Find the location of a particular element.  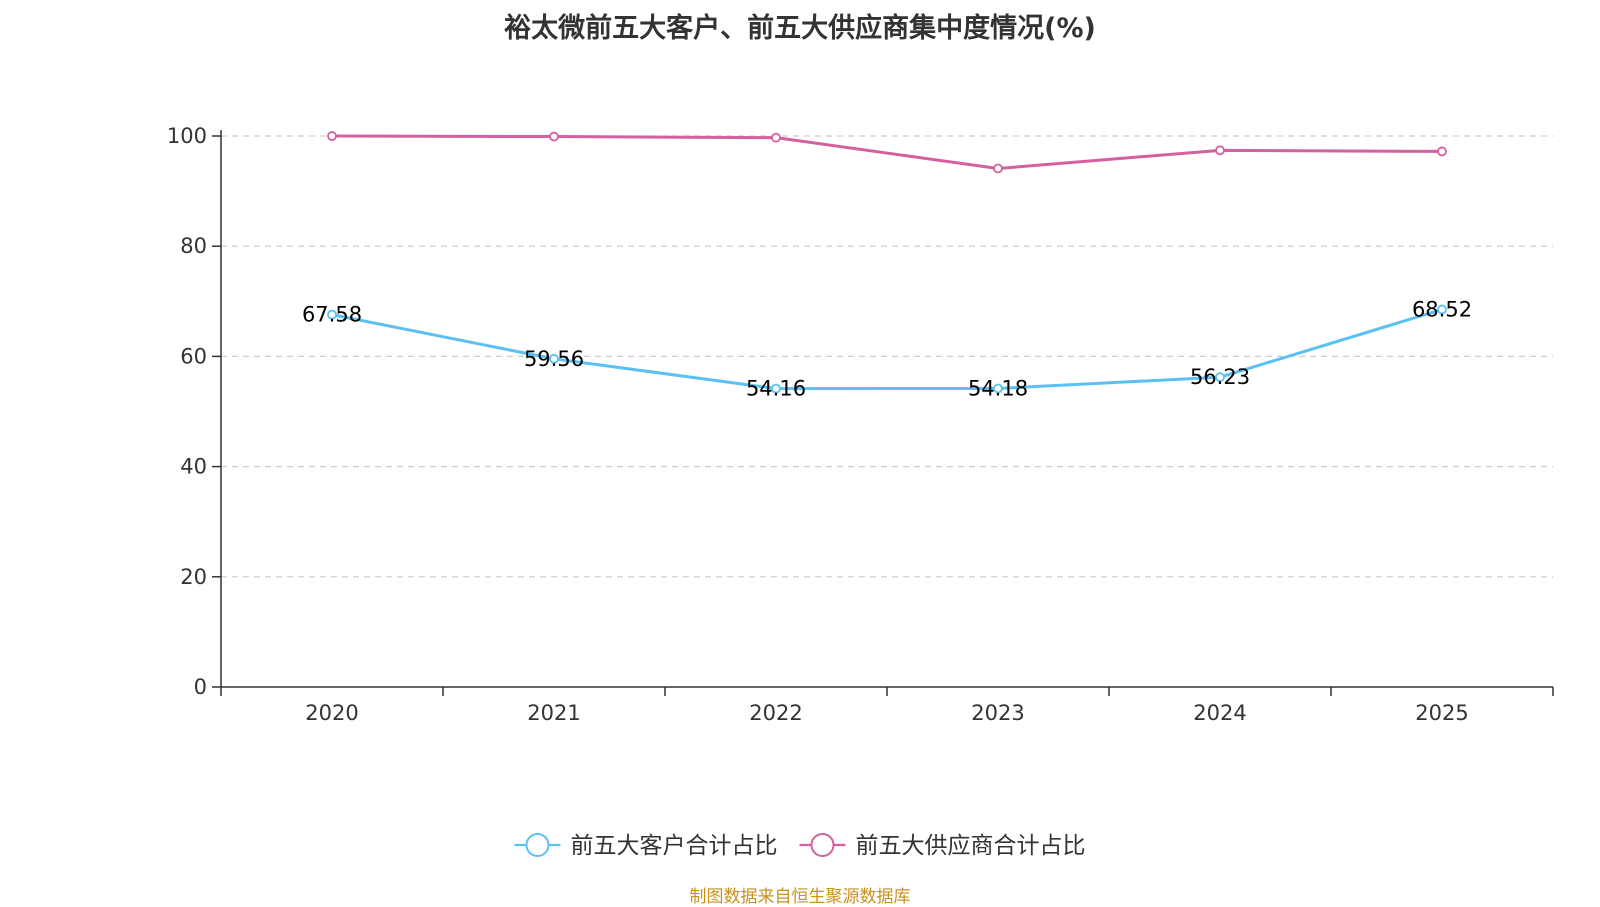

data-label: 54.16 is located at coordinates (776, 389).